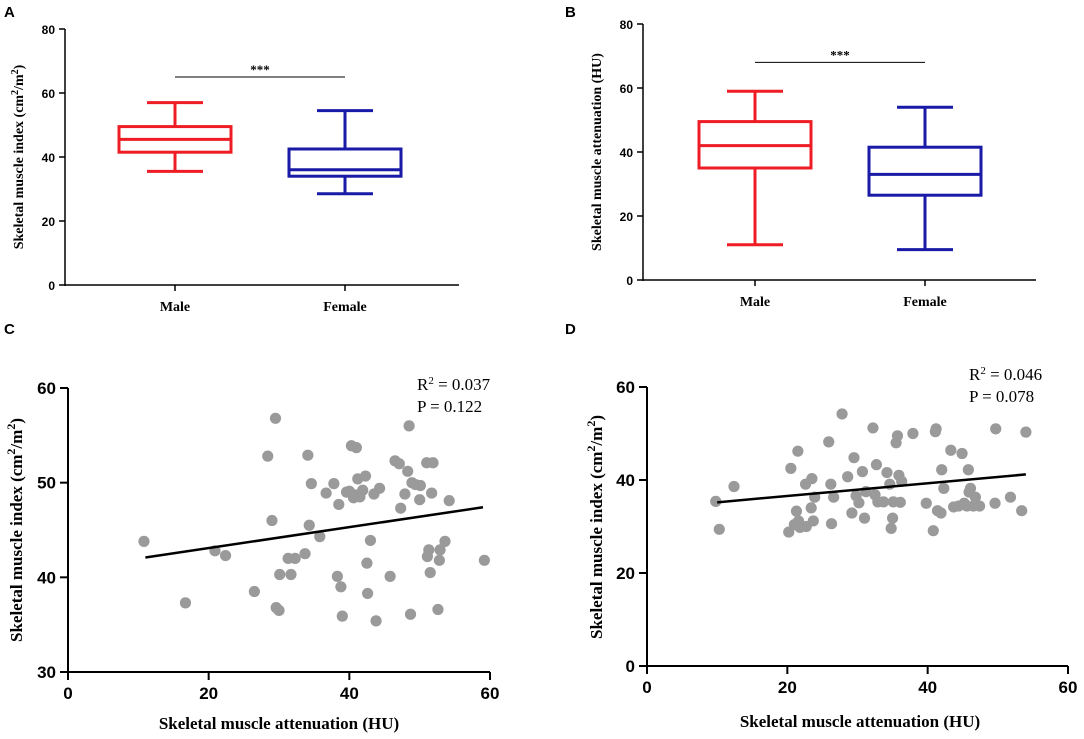  I want to click on scatter-points, so click(314, 519).